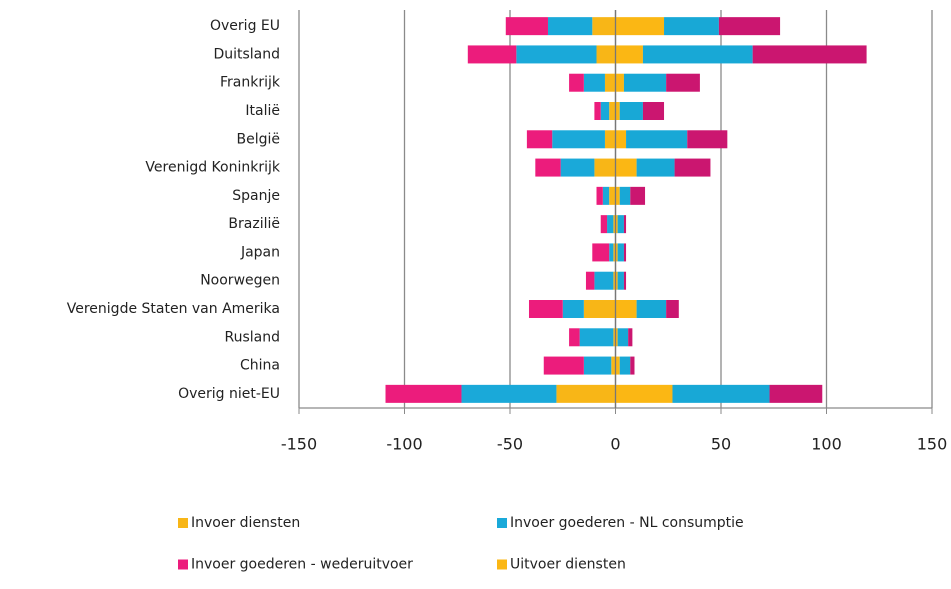 The image size is (951, 589). What do you see at coordinates (260, 252) in the screenshot?
I see `y-tick-label: Japan` at bounding box center [260, 252].